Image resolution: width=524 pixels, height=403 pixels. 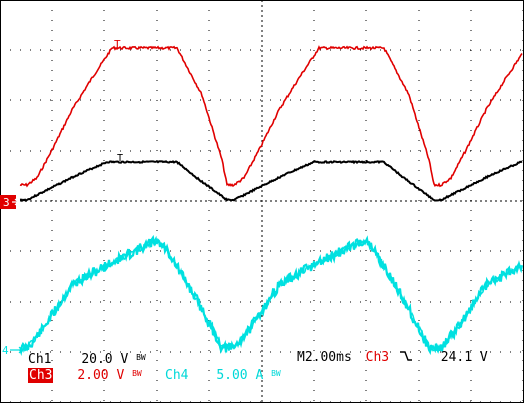 I want to click on timebase-readout: M2.00ms Ch3 24.1 V, so click(x=392, y=357).